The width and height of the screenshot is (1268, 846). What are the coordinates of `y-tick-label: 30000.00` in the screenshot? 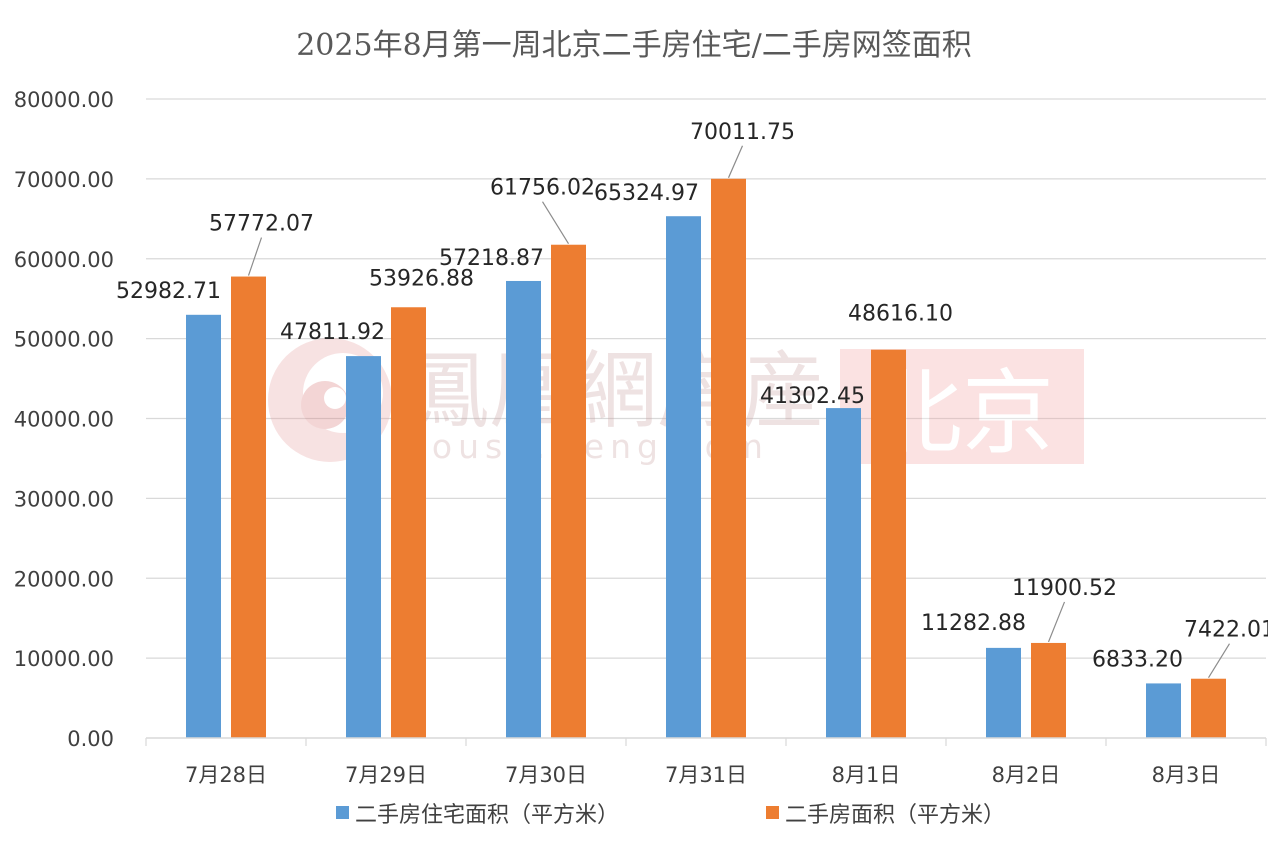 It's located at (64, 499).